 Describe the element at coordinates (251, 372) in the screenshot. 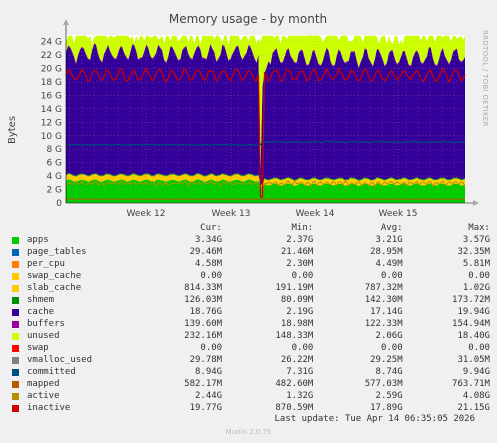

I see `legend-row-committed: committed 8.94G 7.31G 8.74G 9.94G` at that location.